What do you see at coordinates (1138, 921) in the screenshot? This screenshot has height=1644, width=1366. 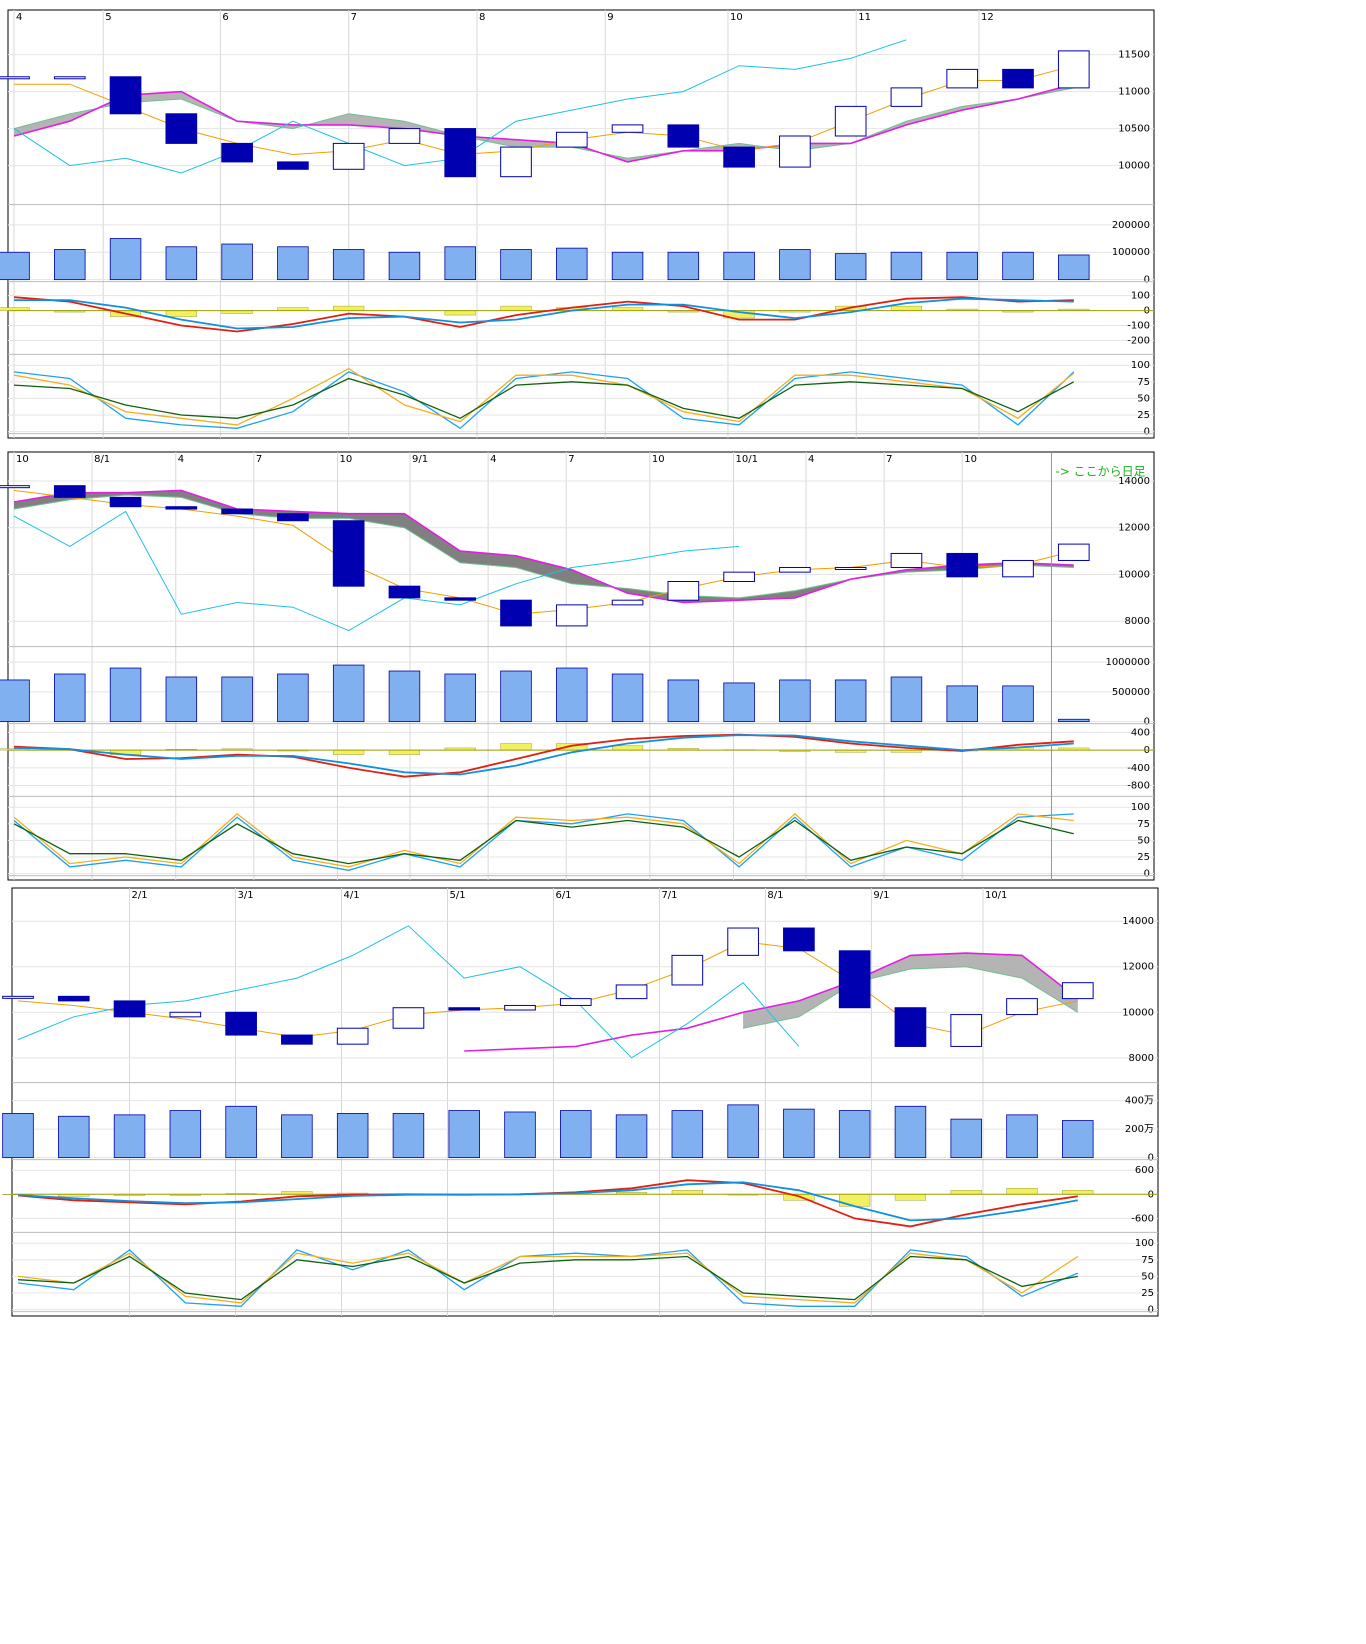 I see `y-tick-label: 14000` at bounding box center [1138, 921].